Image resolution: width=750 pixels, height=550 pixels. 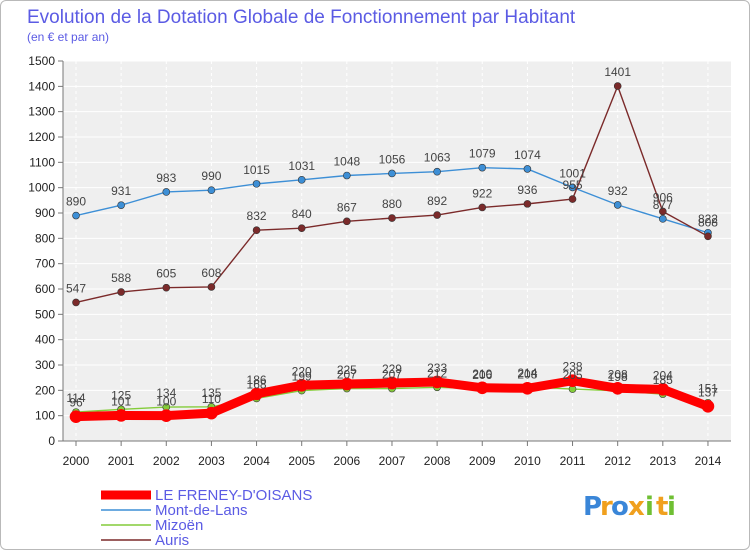 I want to click on data-label-mont-de-lans-2007: 1056, so click(x=392, y=159).